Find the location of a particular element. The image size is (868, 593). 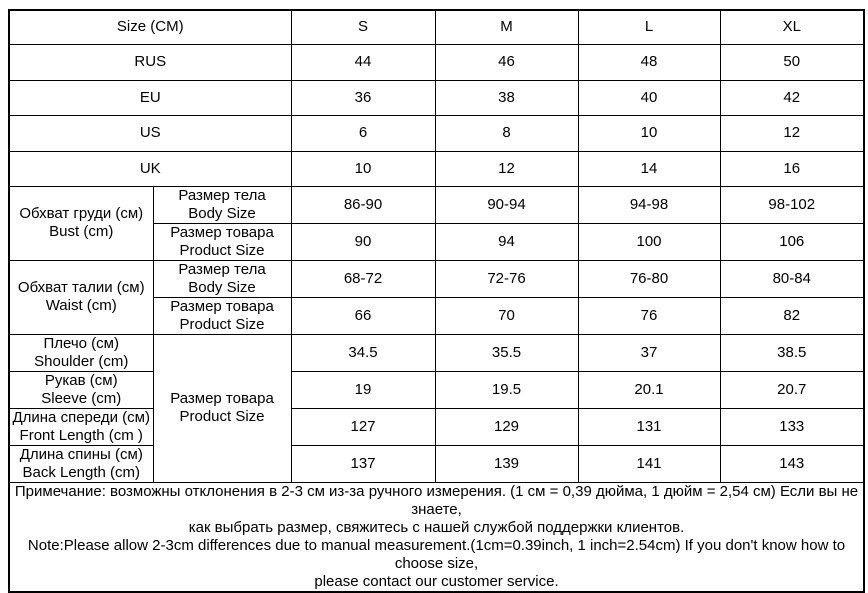

uk-value-xl: 16 is located at coordinates (792, 168).